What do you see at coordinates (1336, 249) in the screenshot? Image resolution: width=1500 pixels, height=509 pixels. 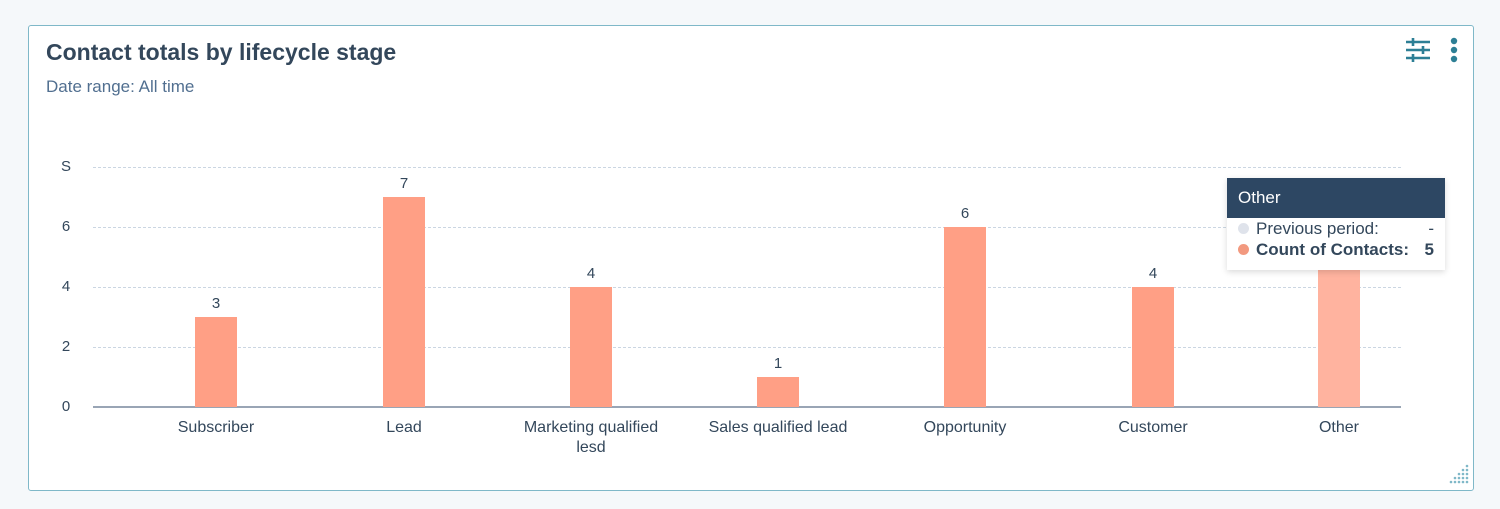 I see `tooltip-row-count: Count of Contacts: 5` at bounding box center [1336, 249].